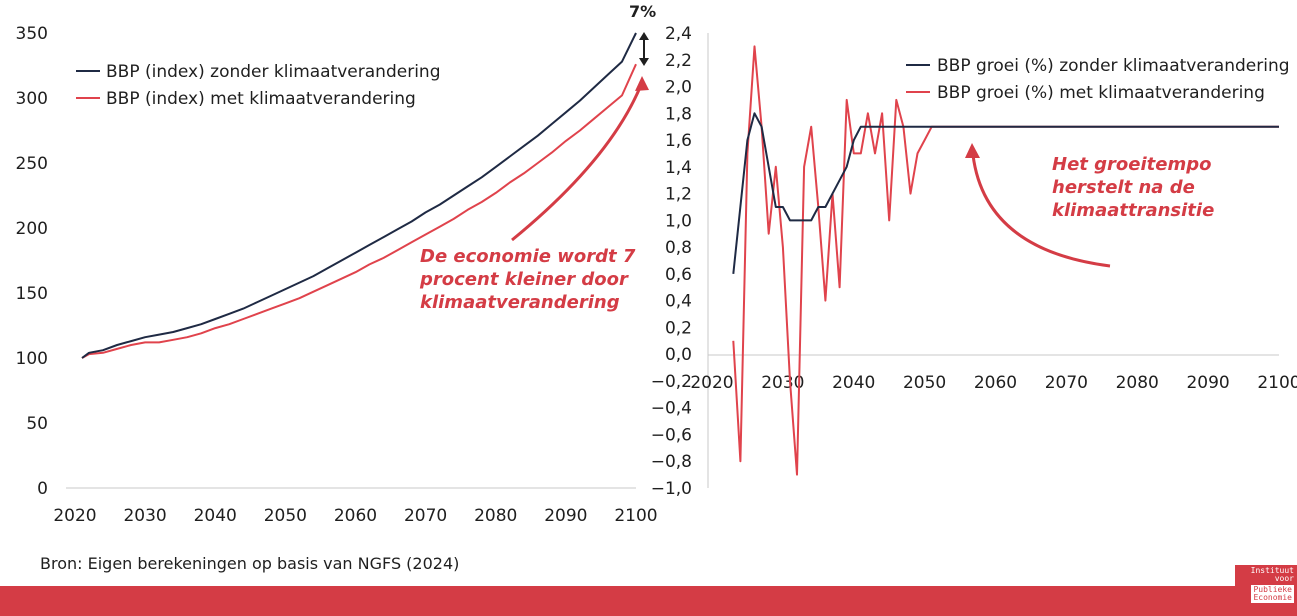  Describe the element at coordinates (671, 435) in the screenshot. I see `right-y-tick-label: −0,6` at that location.